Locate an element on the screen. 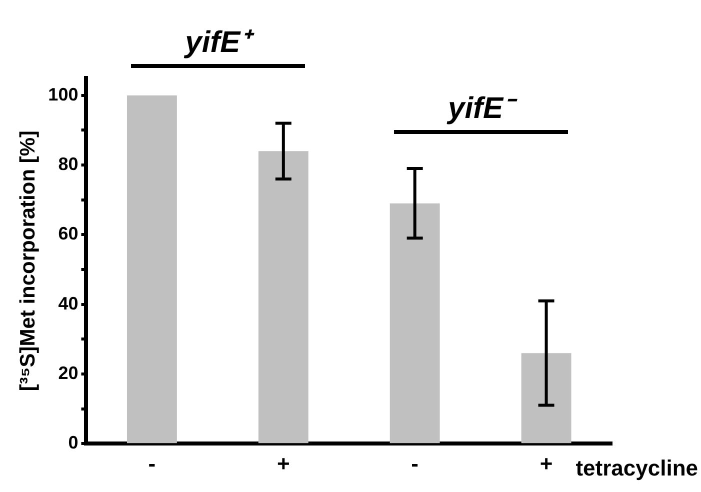 This screenshot has width=701, height=492. y-tick-label: 80 is located at coordinates (68, 164).